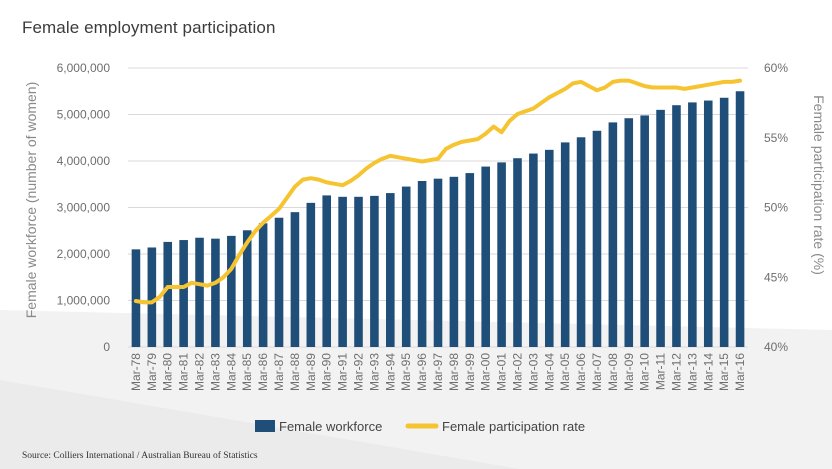  I want to click on x-tick-label: Mar-80, so click(168, 372).